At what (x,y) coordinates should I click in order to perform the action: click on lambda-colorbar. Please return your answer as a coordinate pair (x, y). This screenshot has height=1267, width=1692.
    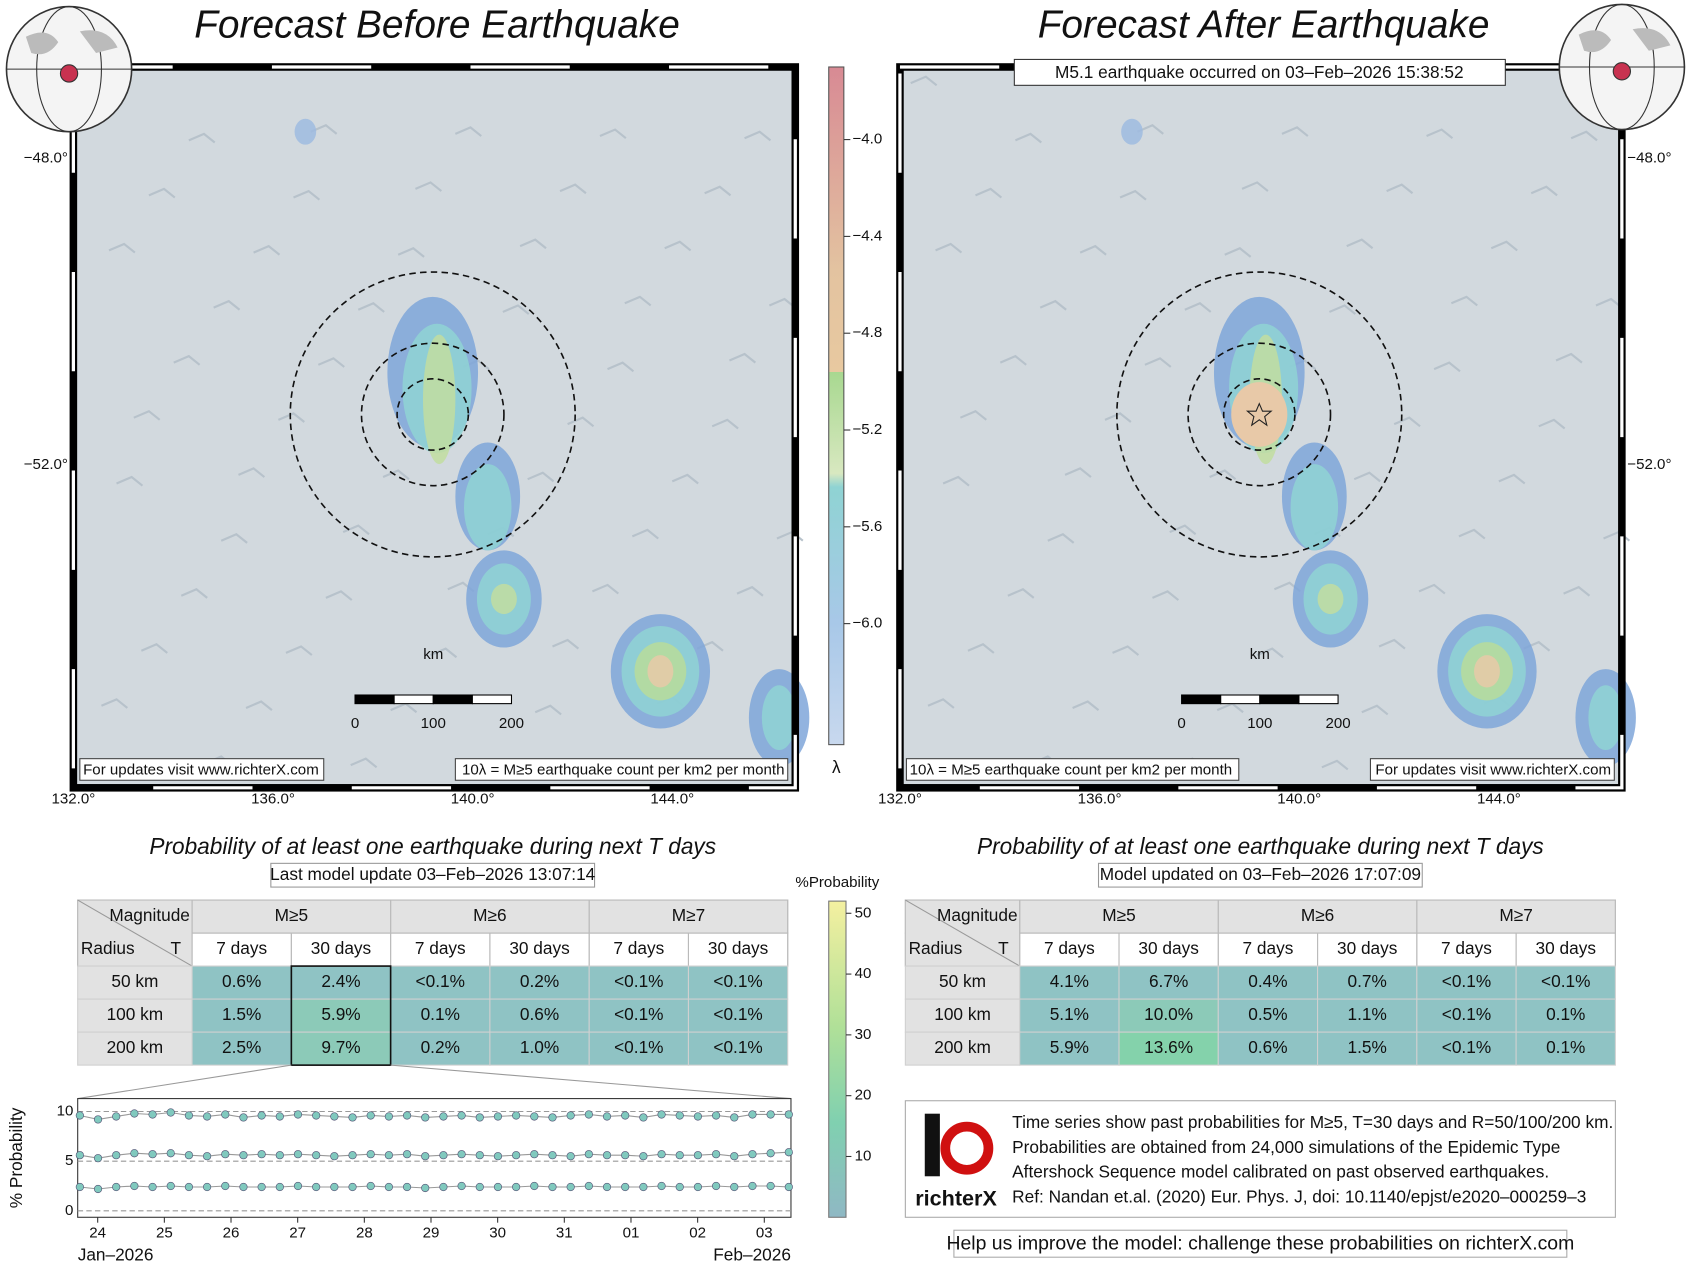
    Looking at the image, I should click on (836, 406).